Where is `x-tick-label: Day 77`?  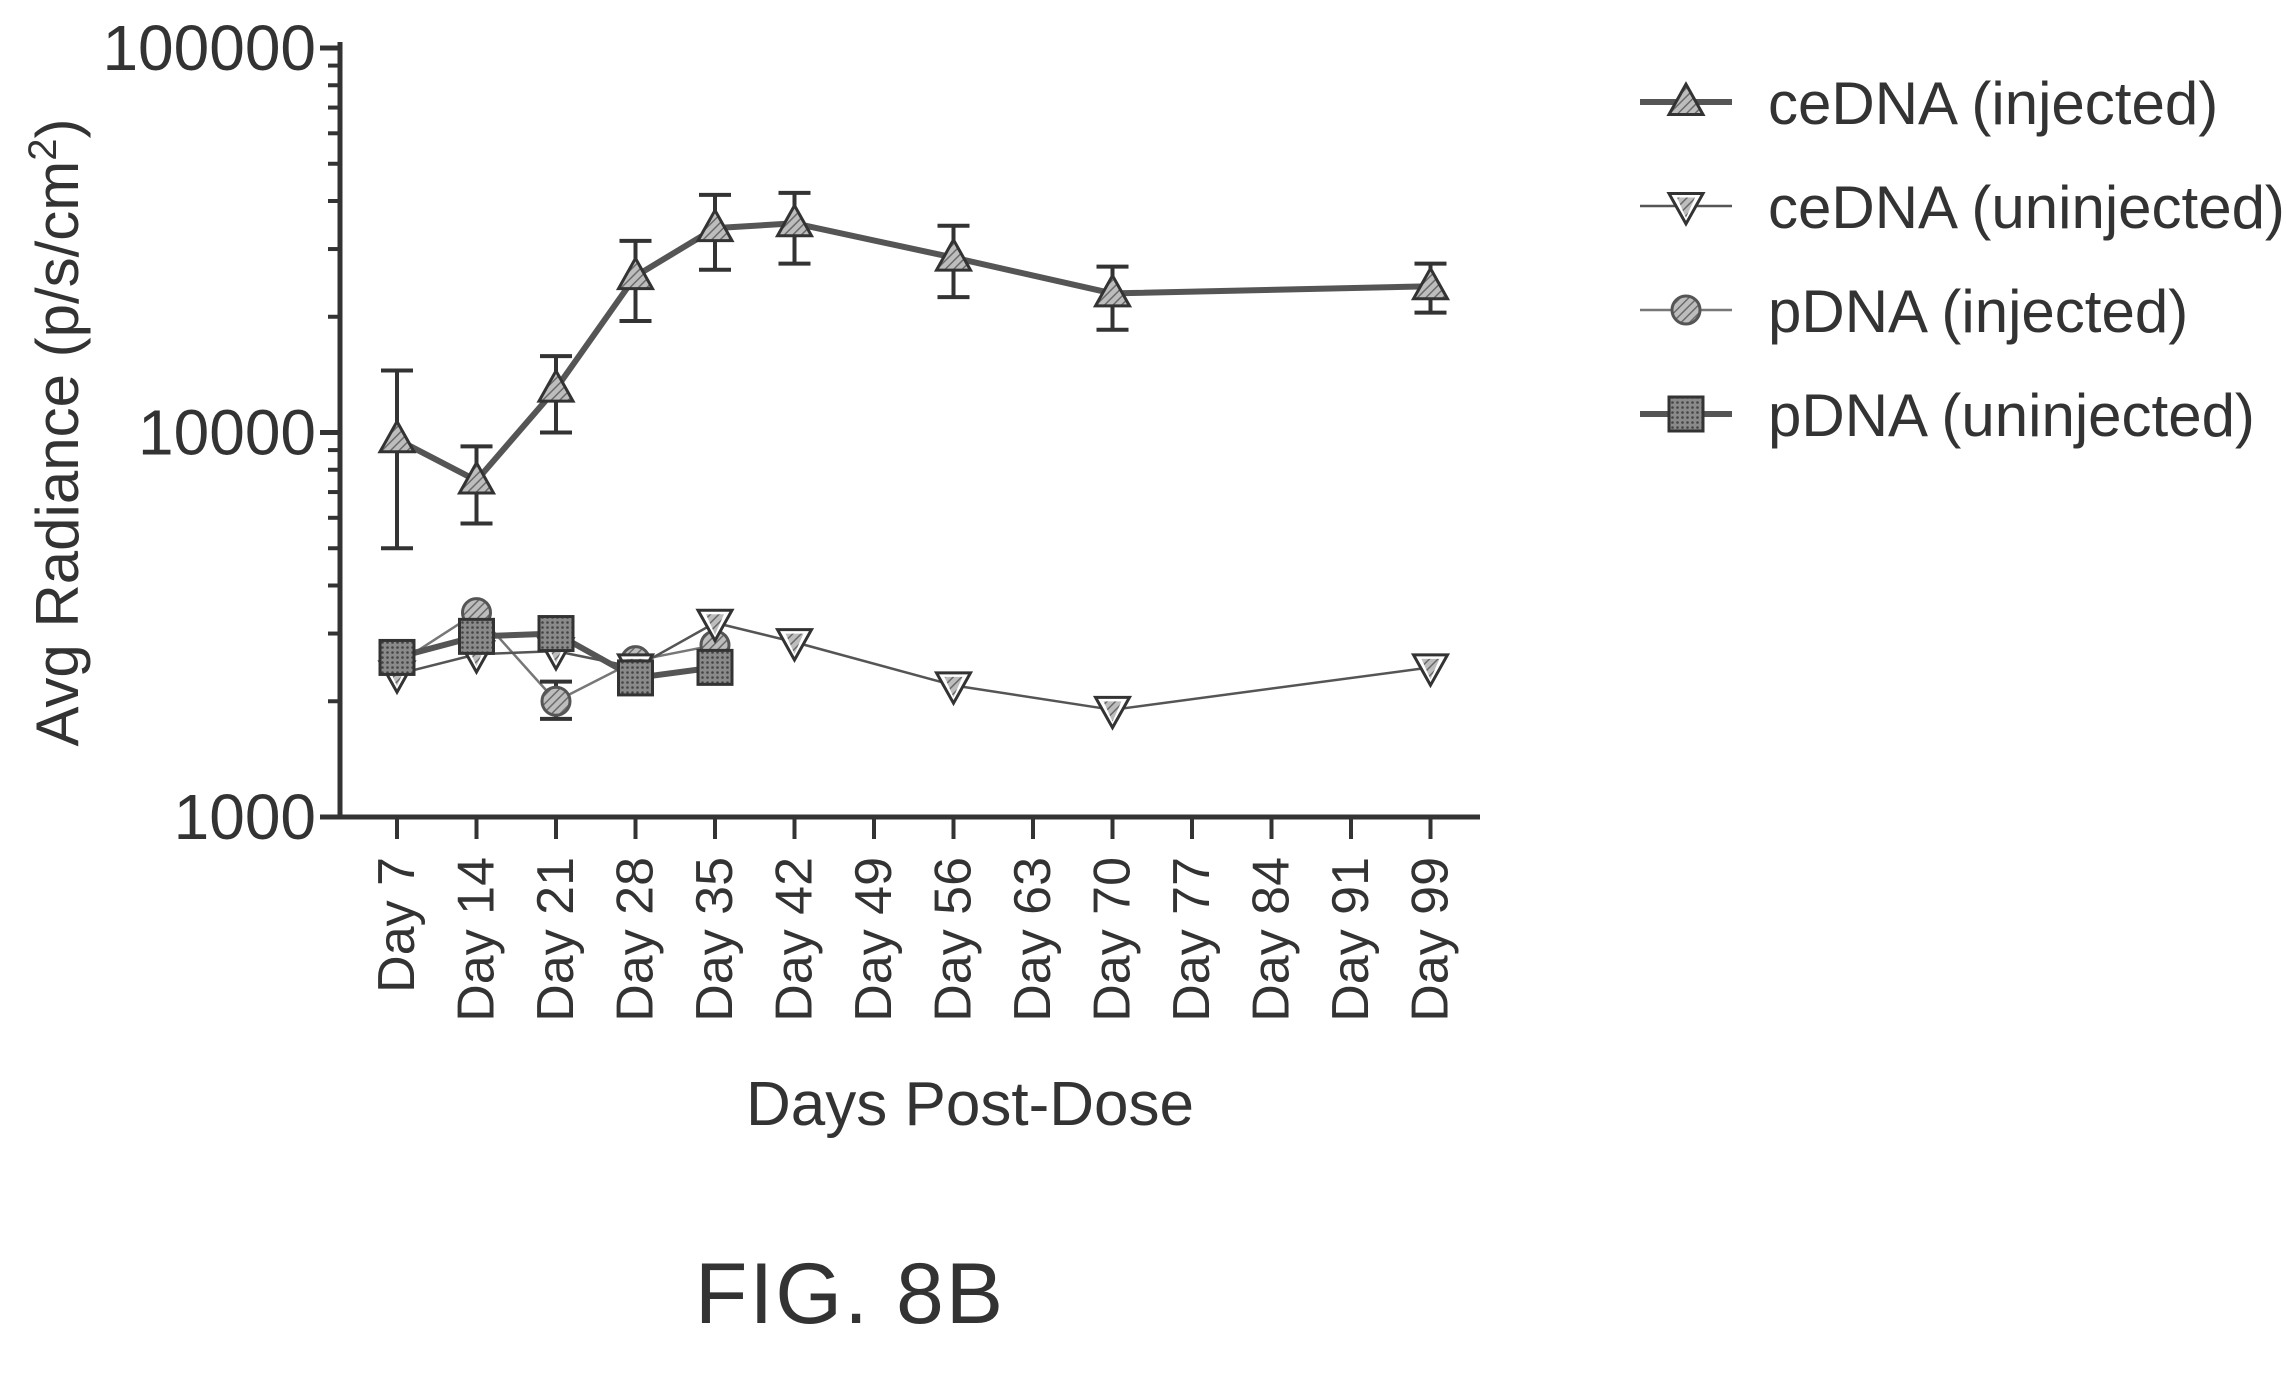 x-tick-label: Day 77 is located at coordinates (1192, 939).